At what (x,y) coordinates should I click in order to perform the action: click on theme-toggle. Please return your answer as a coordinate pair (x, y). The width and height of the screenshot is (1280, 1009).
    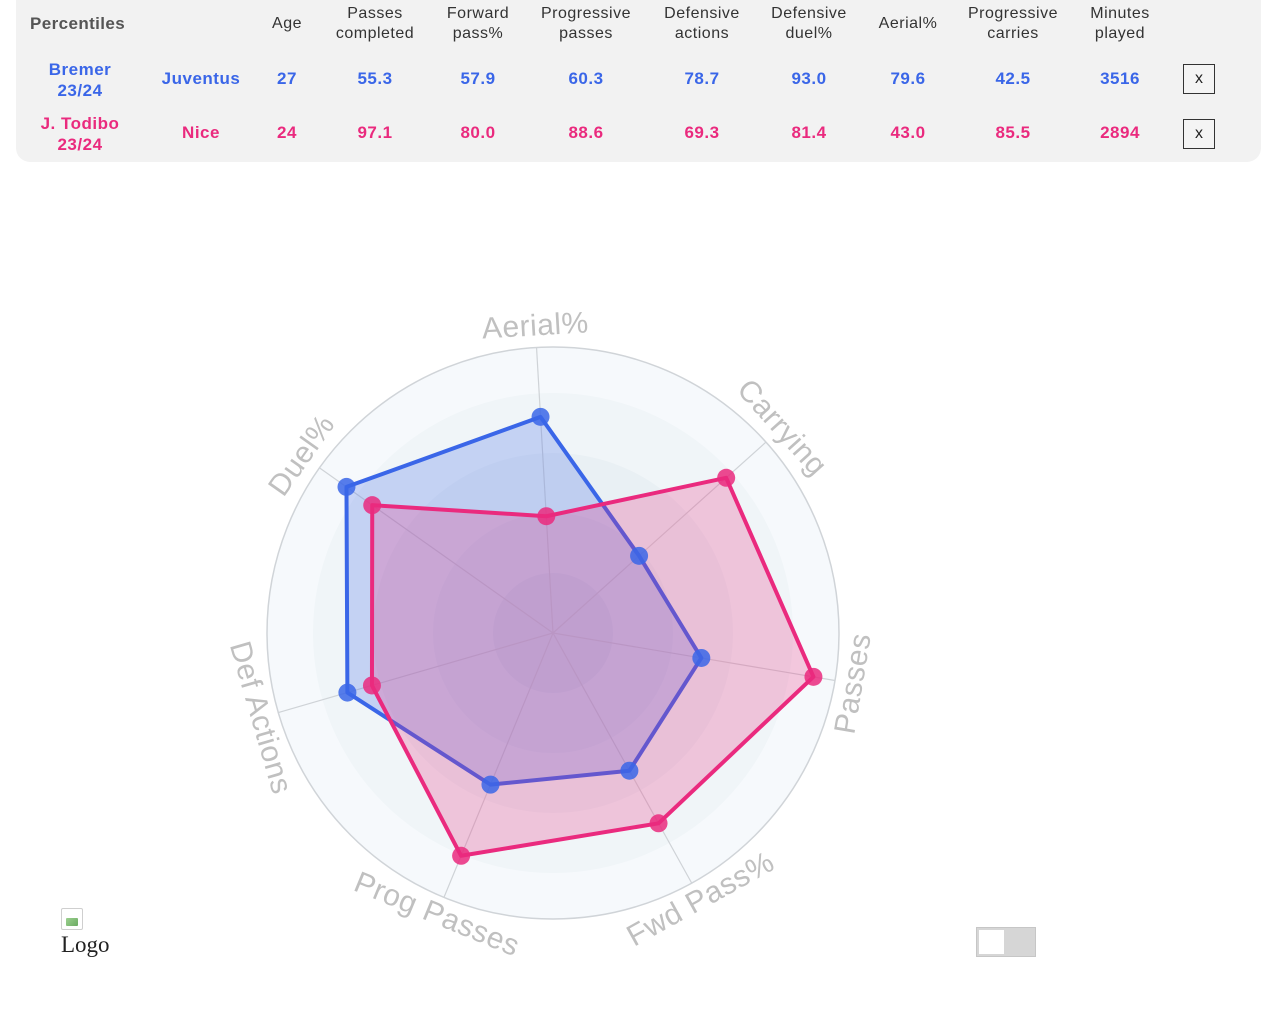
    Looking at the image, I should click on (1006, 942).